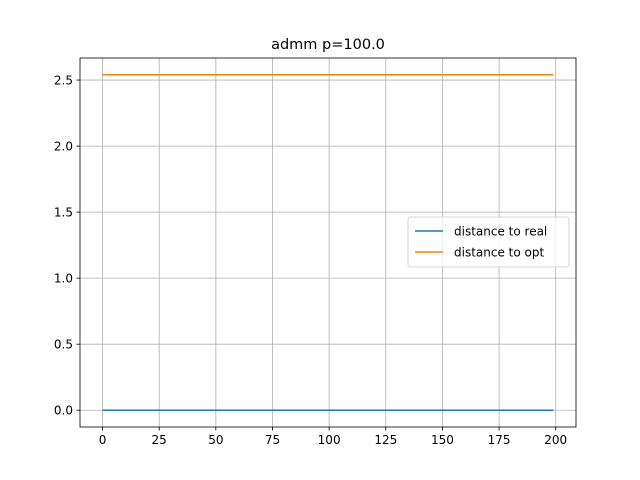 The height and width of the screenshot is (480, 640). What do you see at coordinates (63, 279) in the screenshot?
I see `y-tick-label: 1.0` at bounding box center [63, 279].